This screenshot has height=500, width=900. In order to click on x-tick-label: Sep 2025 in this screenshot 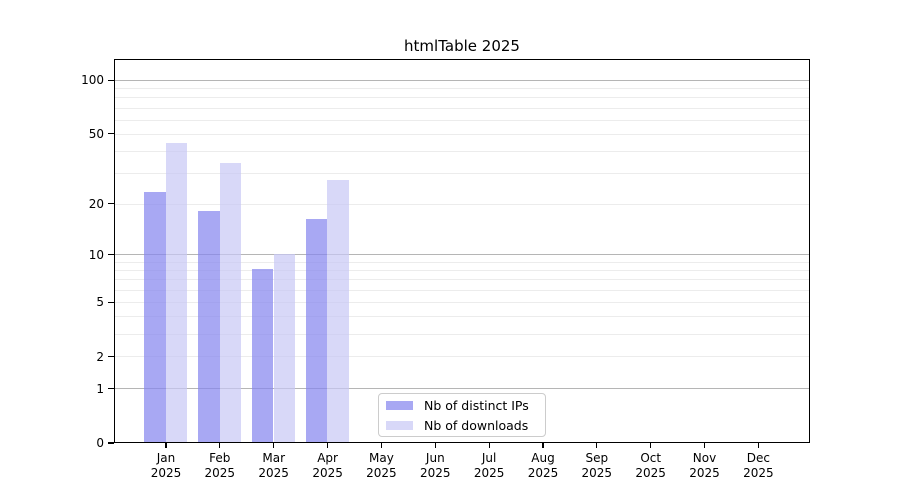, I will do `click(597, 465)`.